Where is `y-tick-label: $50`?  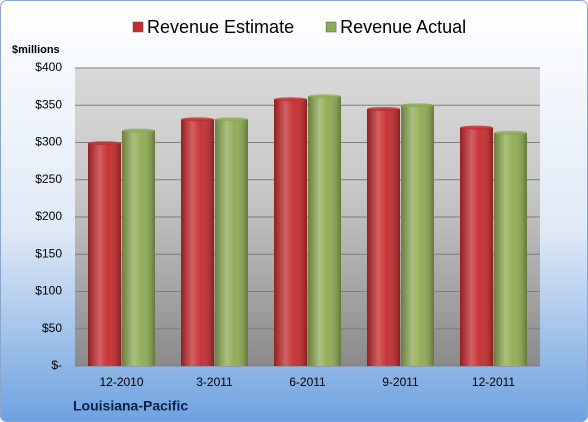
y-tick-label: $50 is located at coordinates (52, 328).